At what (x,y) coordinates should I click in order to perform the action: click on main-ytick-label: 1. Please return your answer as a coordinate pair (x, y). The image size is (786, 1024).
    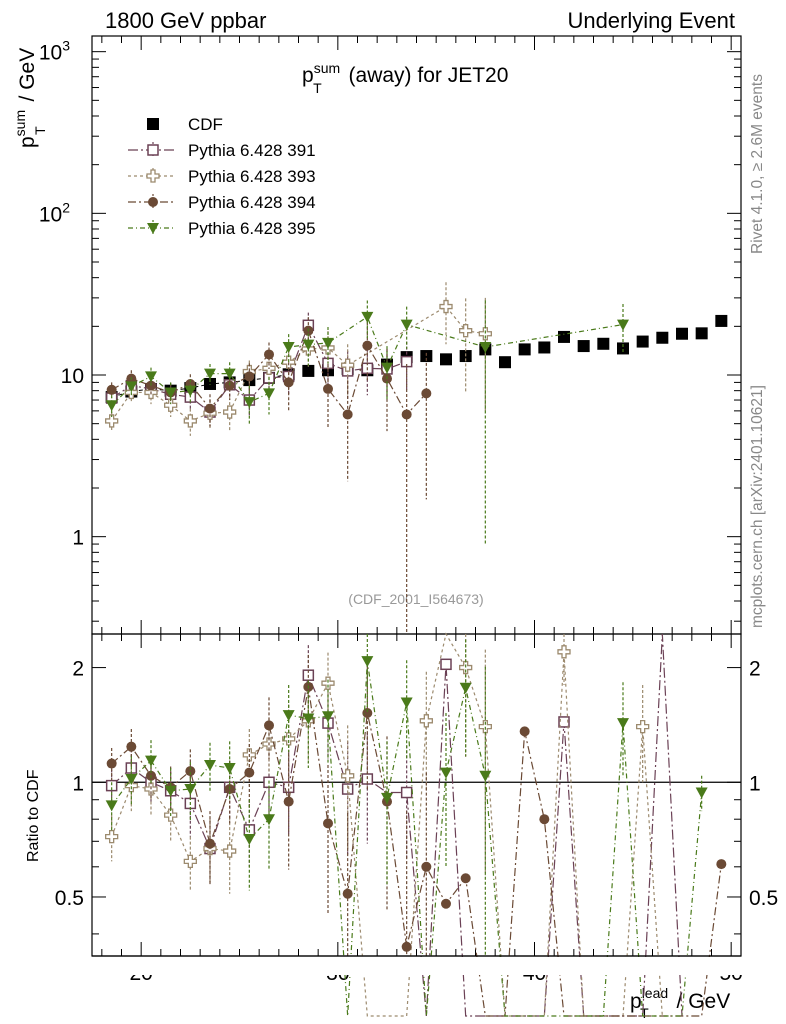
    Looking at the image, I should click on (78, 538).